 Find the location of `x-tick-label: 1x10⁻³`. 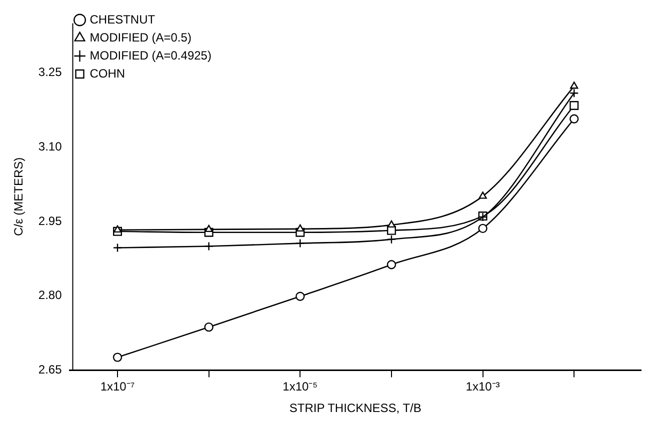

x-tick-label: 1x10⁻³ is located at coordinates (483, 387).